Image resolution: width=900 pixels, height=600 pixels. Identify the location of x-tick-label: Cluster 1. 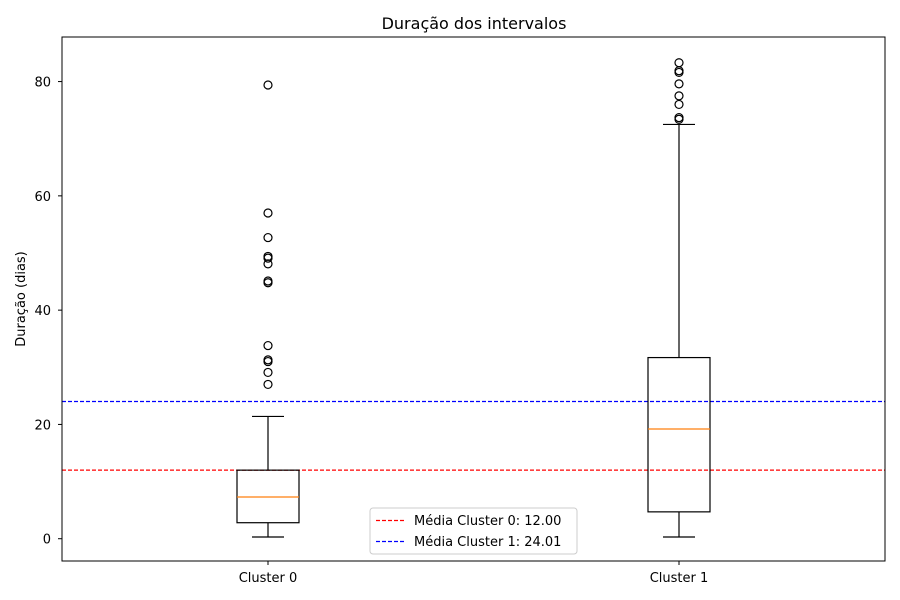
(679, 578).